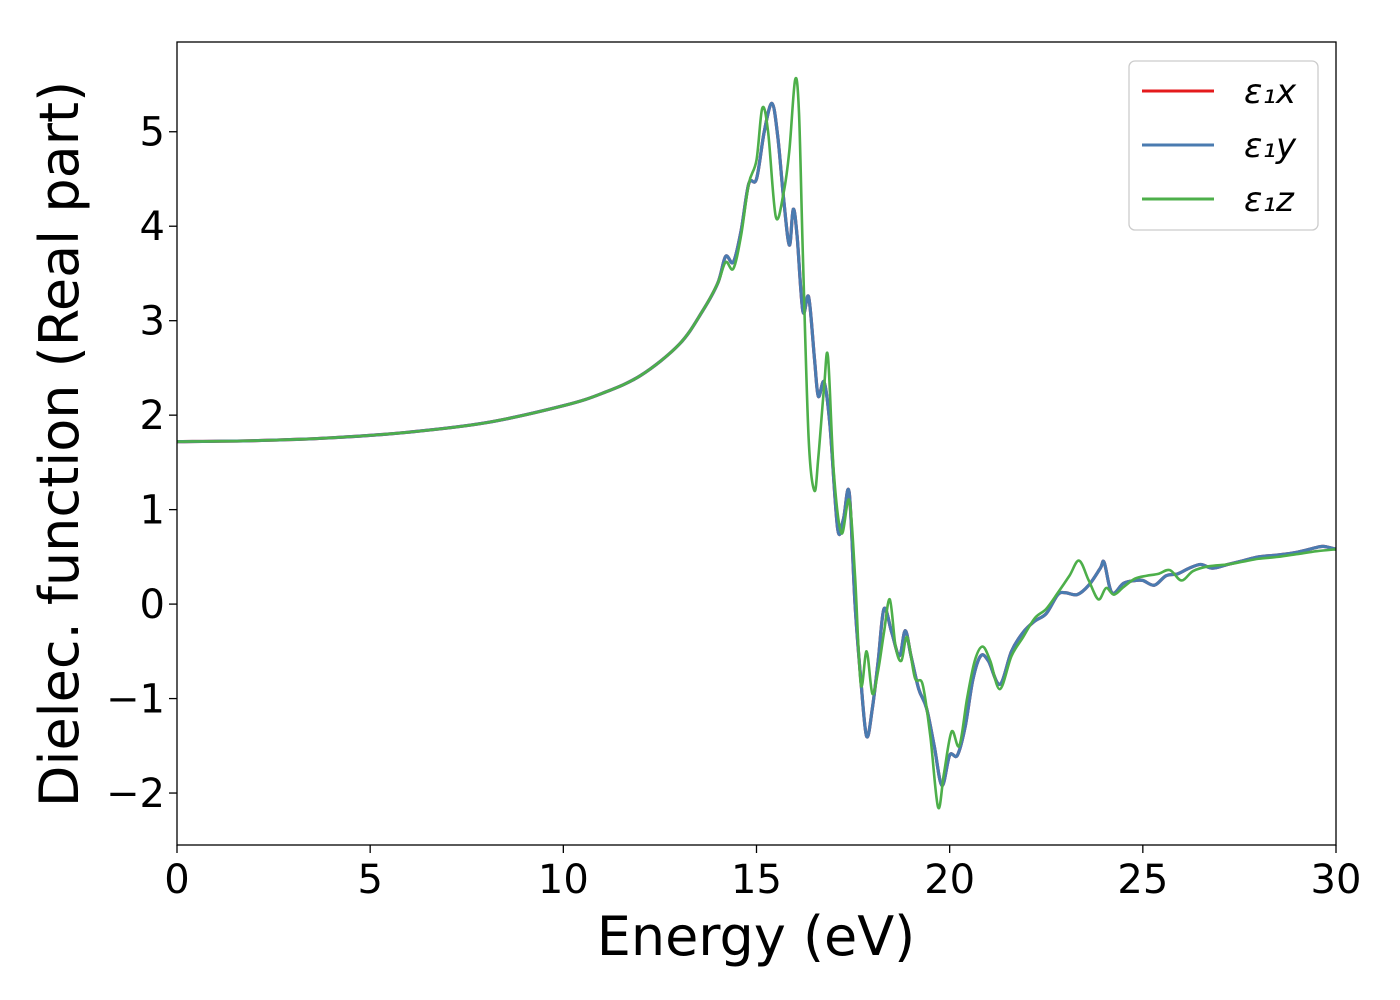 The height and width of the screenshot is (1000, 1400). Describe the element at coordinates (152, 322) in the screenshot. I see `y-tick-label: 3` at that location.